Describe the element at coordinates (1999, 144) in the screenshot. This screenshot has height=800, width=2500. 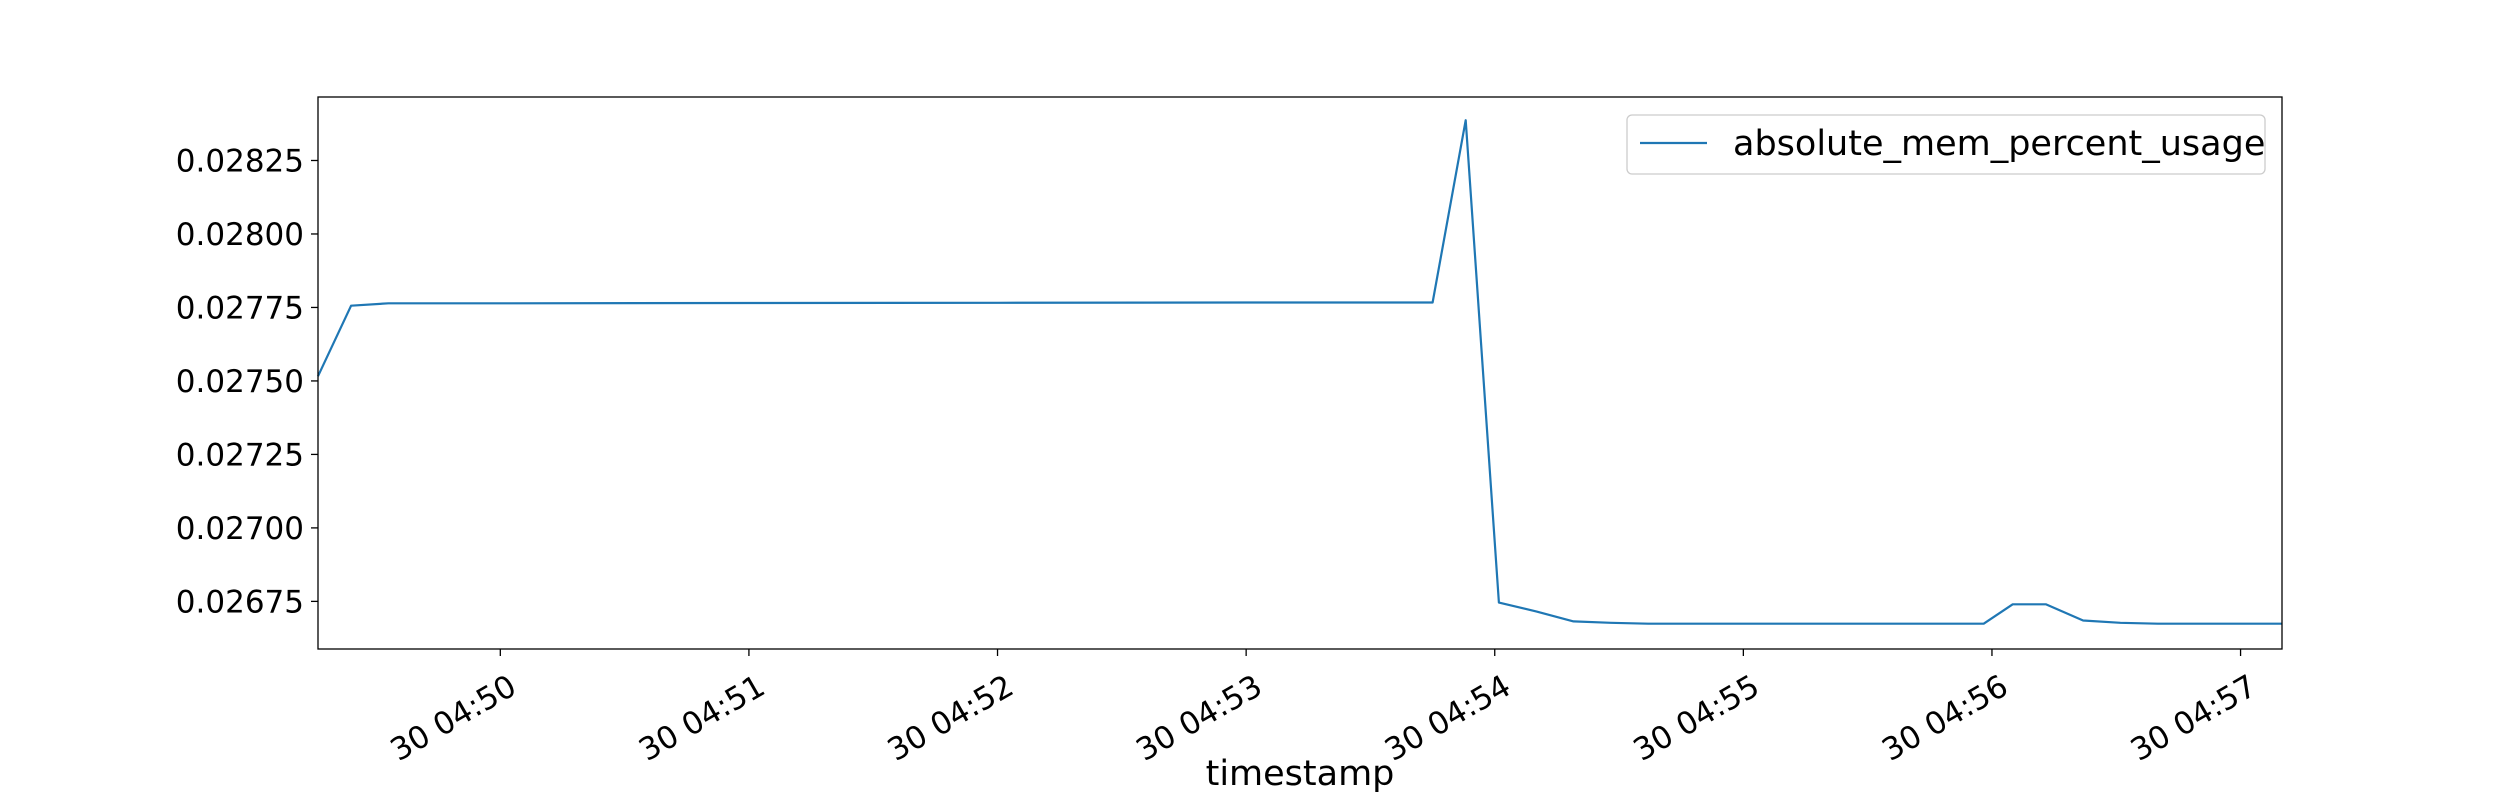
I see `legend-entry-label: absolute_mem_percent_usage` at that location.